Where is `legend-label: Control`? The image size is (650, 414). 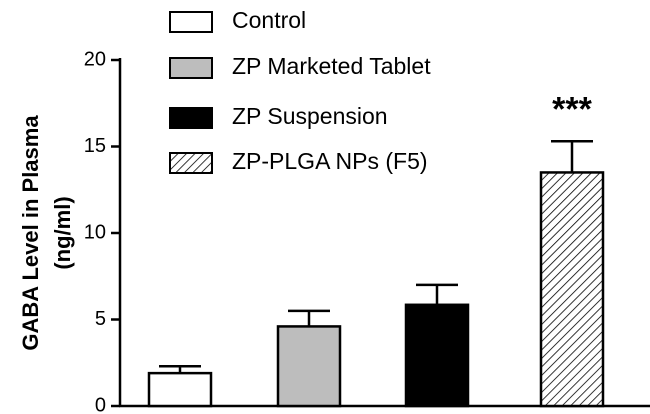
legend-label: Control is located at coordinates (269, 20).